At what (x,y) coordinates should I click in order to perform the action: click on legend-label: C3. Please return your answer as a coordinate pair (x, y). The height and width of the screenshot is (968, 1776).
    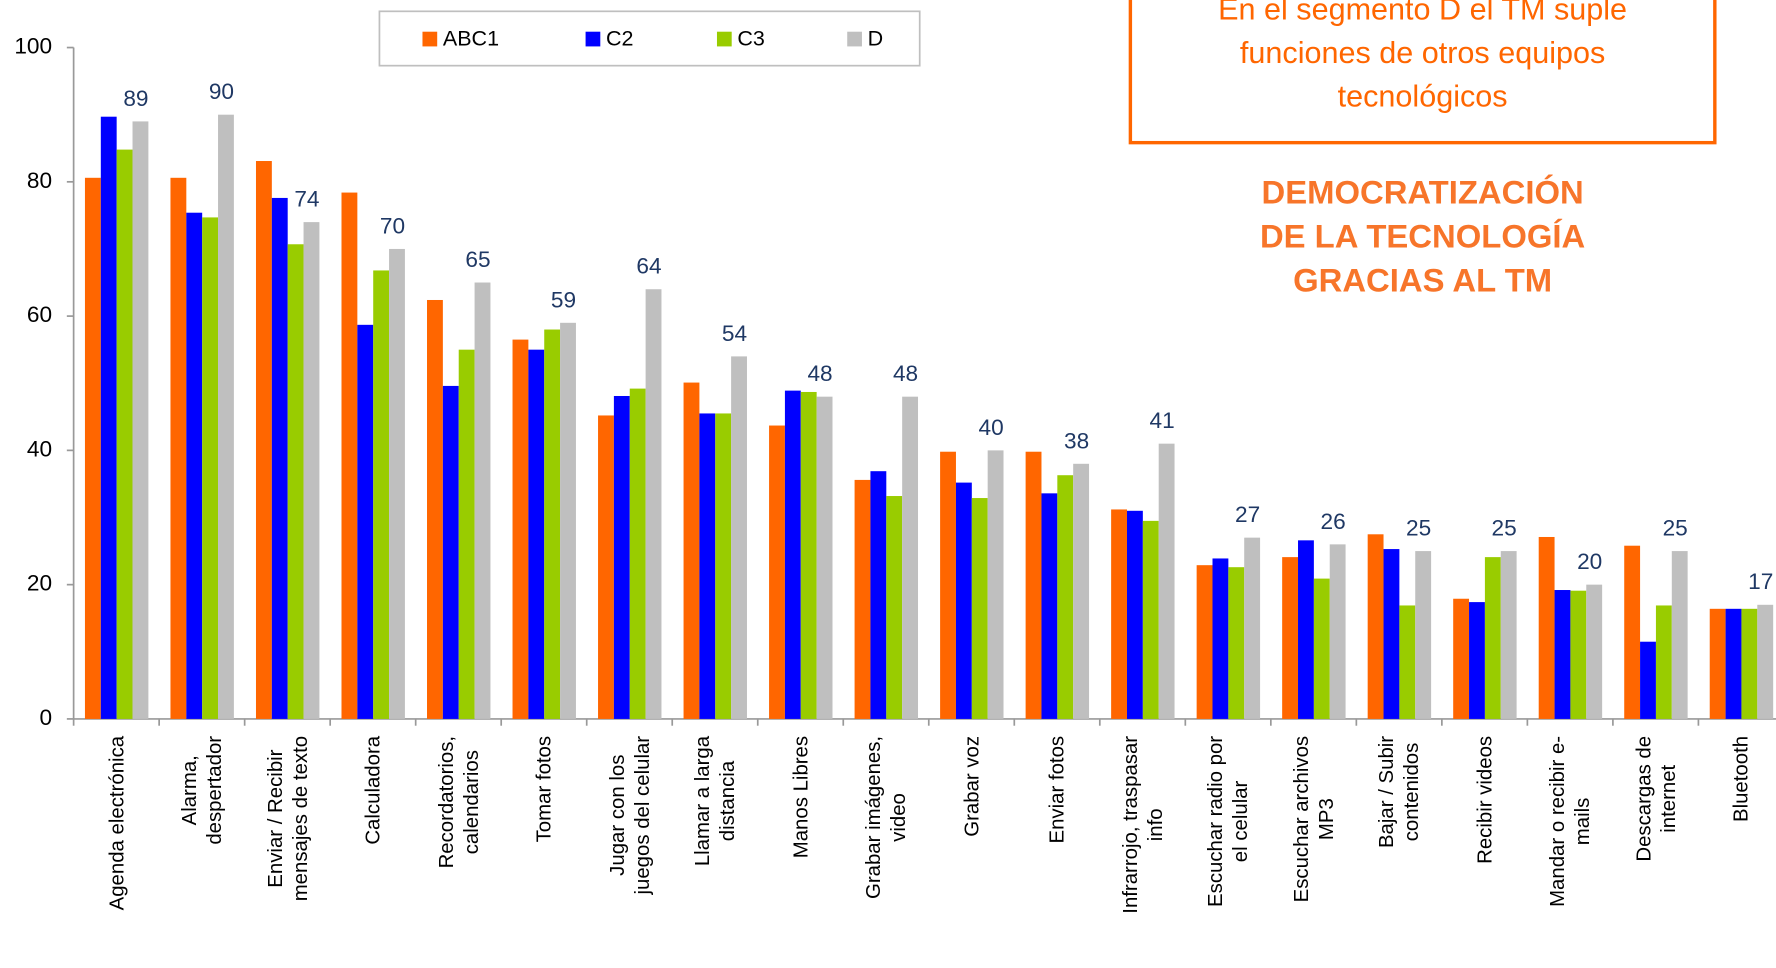
    Looking at the image, I should click on (751, 38).